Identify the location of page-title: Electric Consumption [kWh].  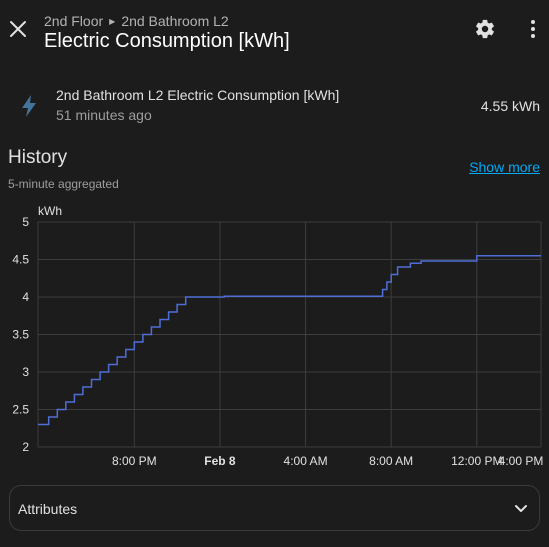
(167, 41).